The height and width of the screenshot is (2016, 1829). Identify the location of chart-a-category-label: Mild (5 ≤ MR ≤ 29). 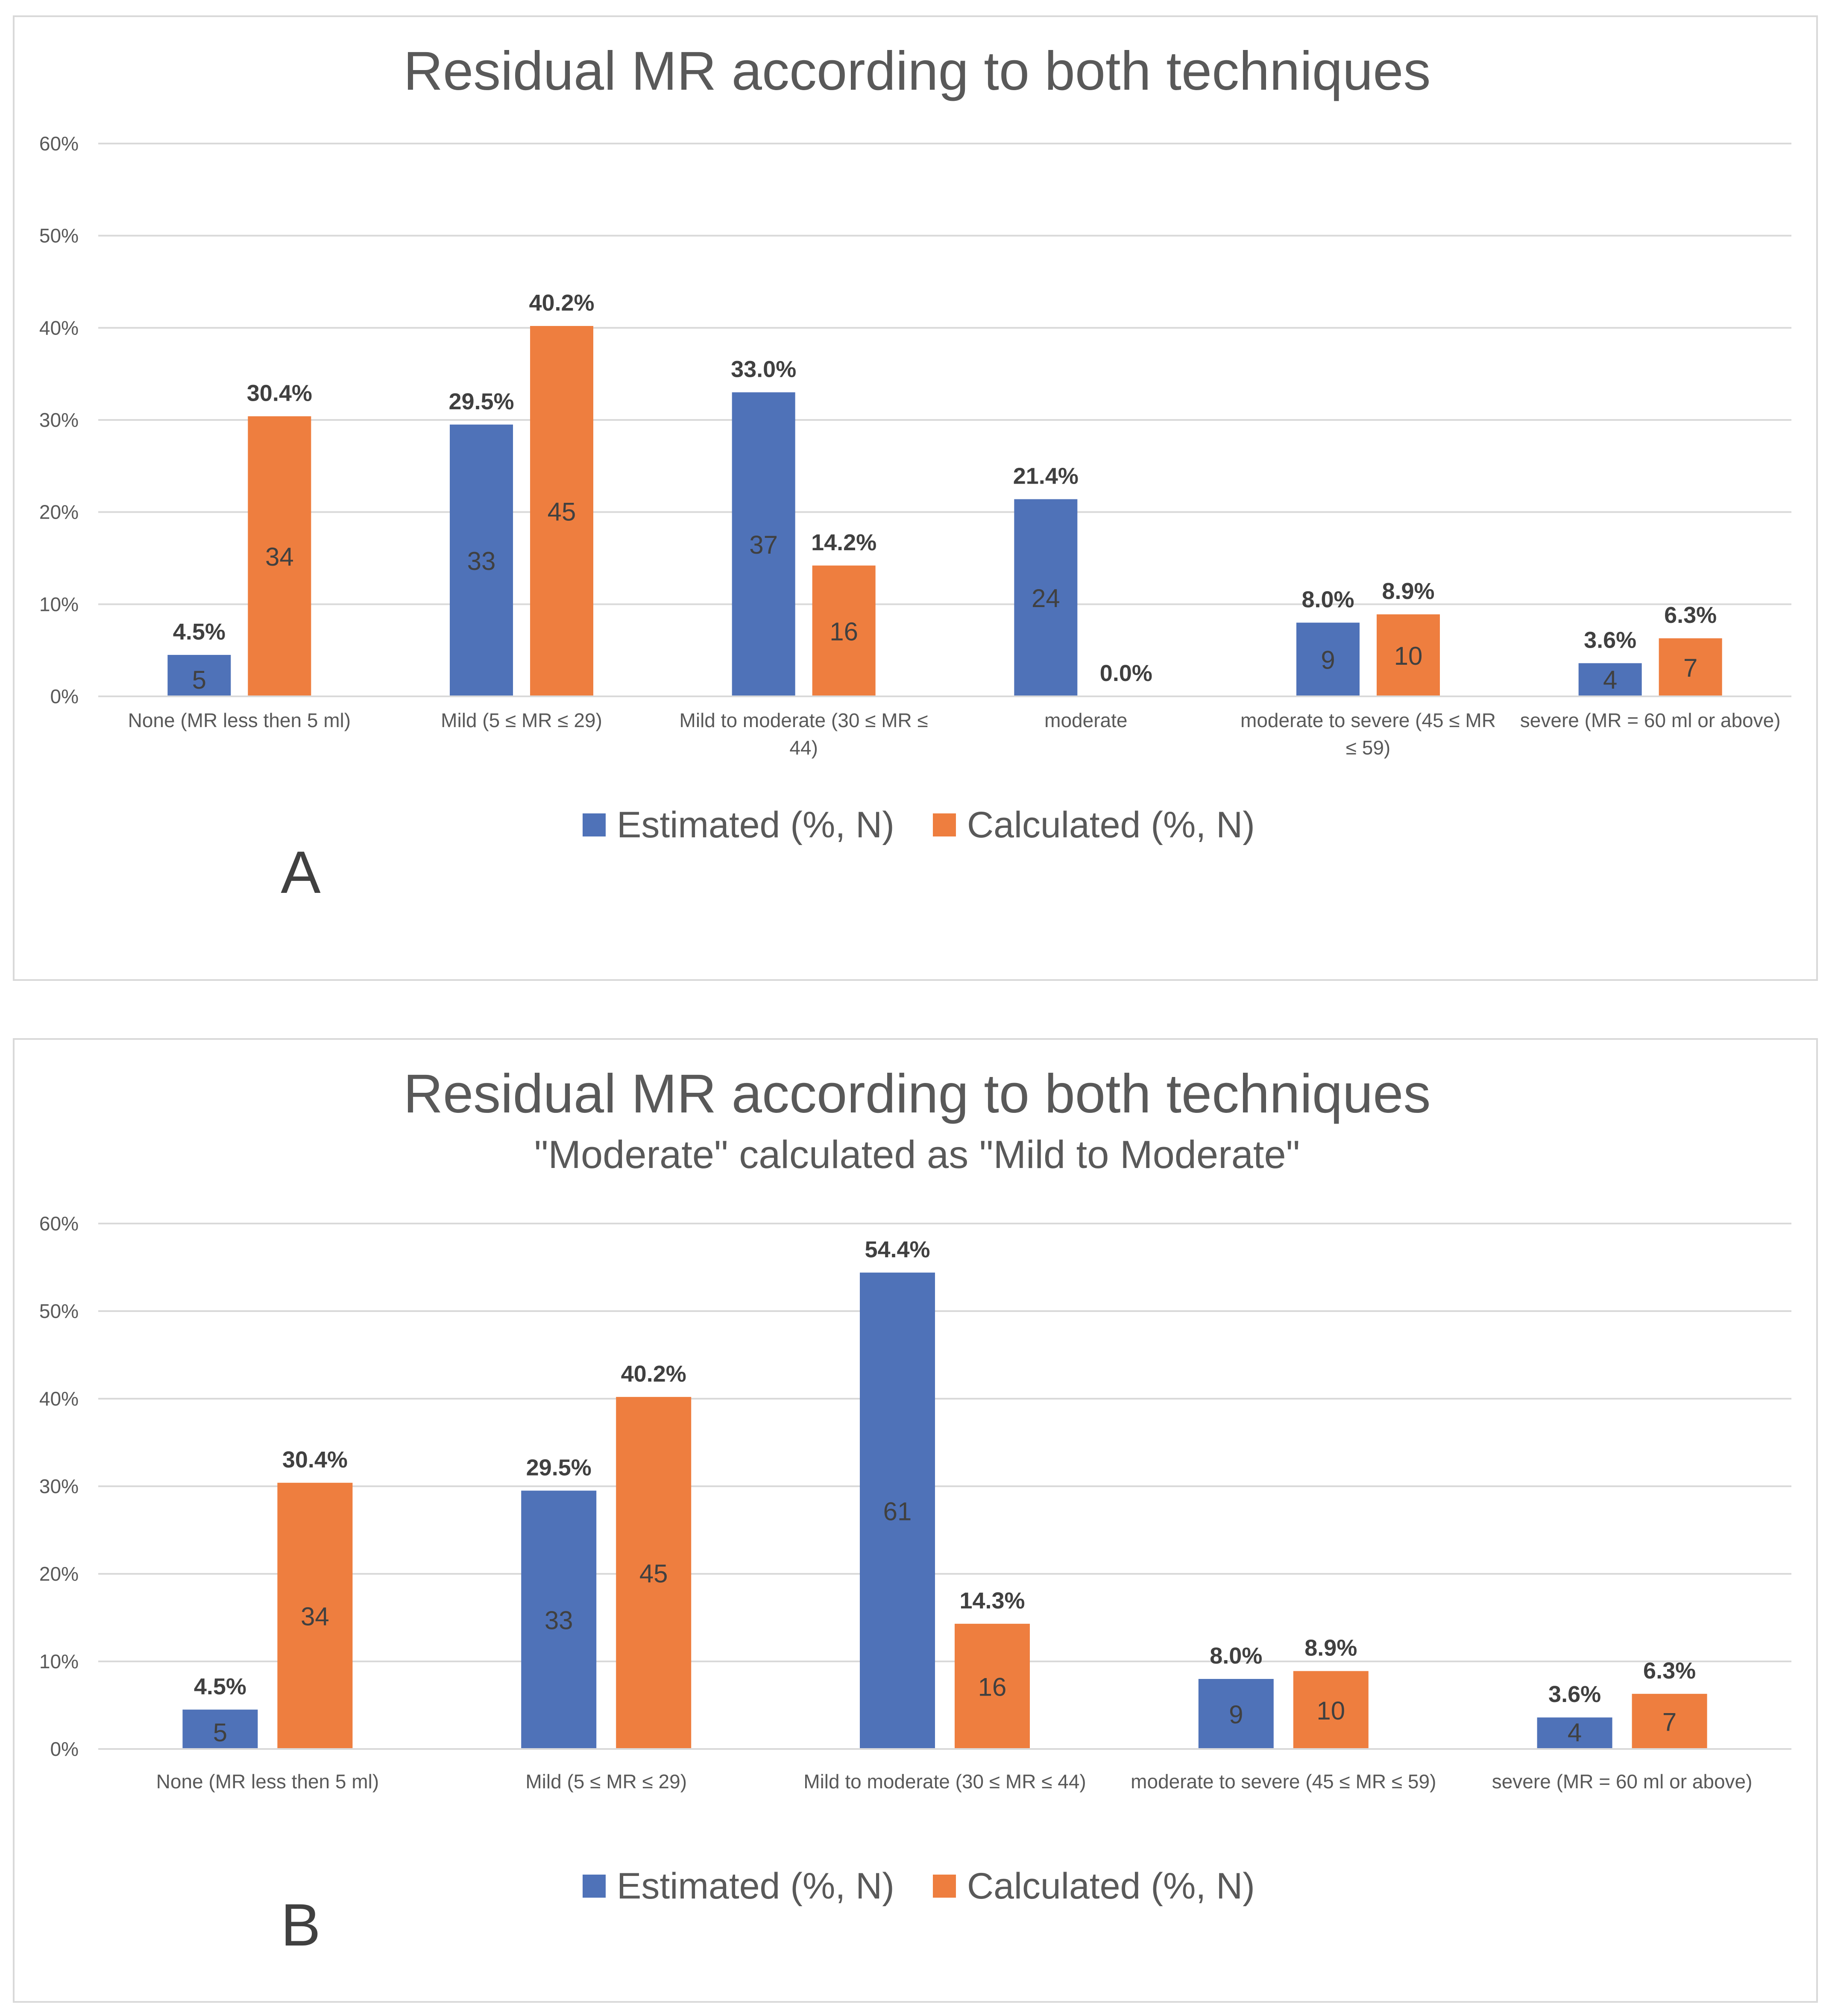
(521, 720).